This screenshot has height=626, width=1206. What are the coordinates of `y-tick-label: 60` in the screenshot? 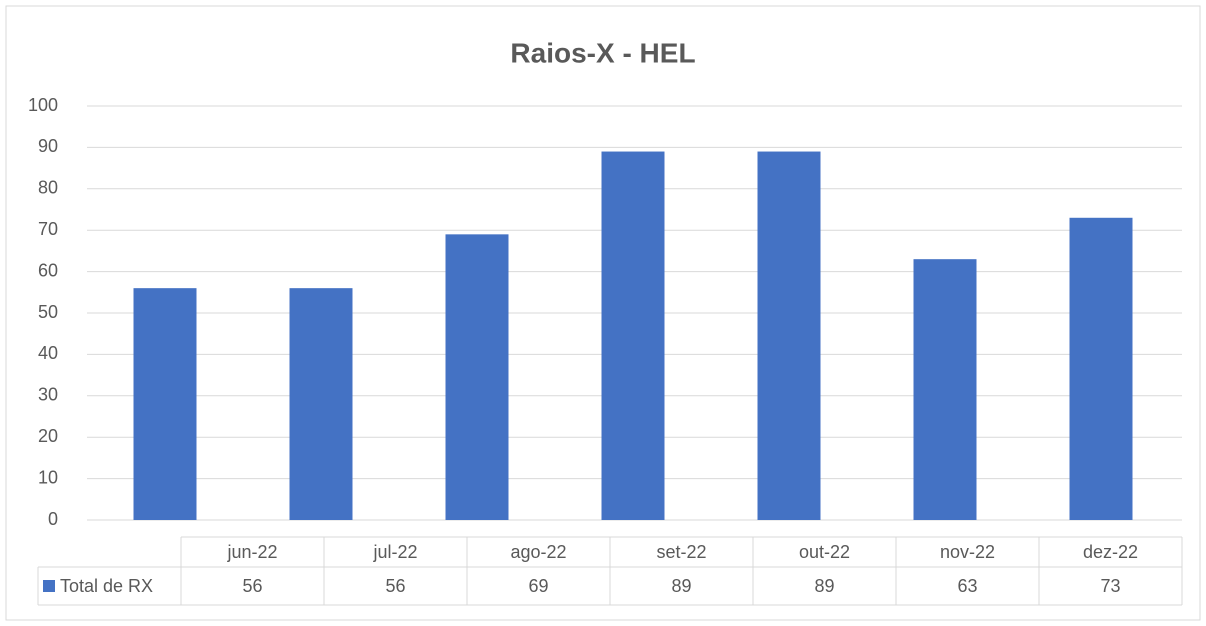 It's located at (48, 270).